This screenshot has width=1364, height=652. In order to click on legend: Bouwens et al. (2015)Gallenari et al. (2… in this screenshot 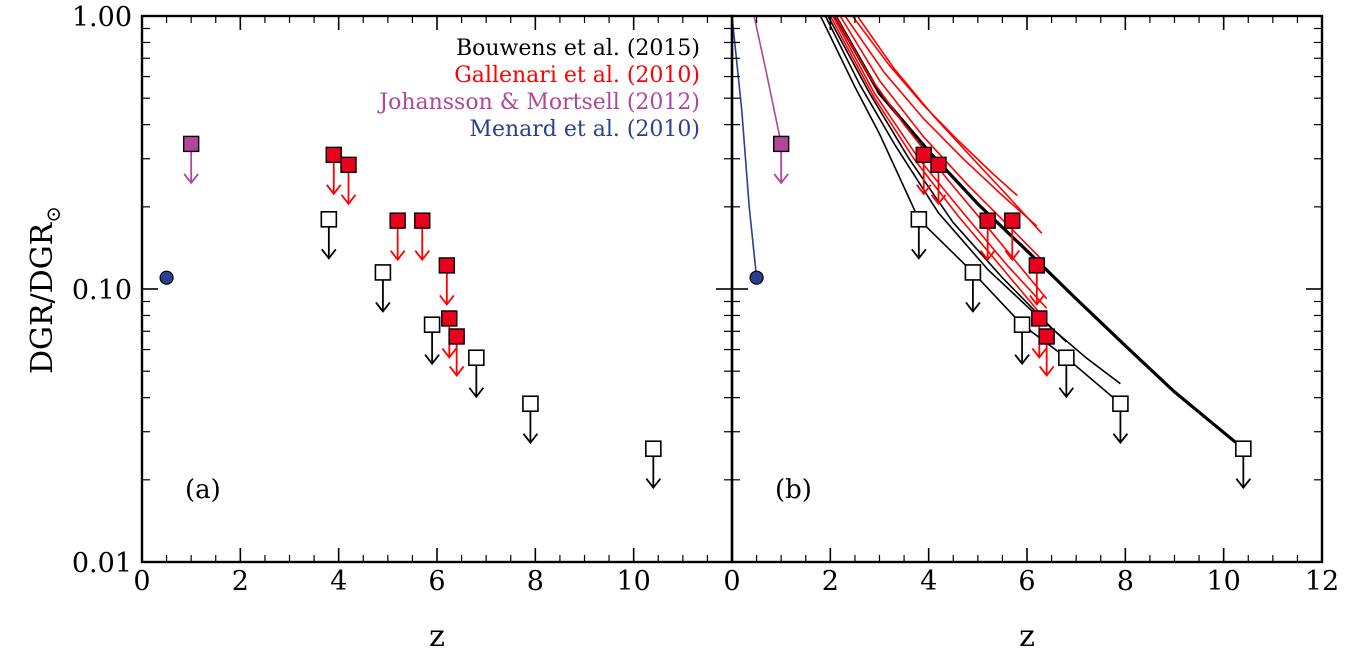, I will do `click(538, 89)`.